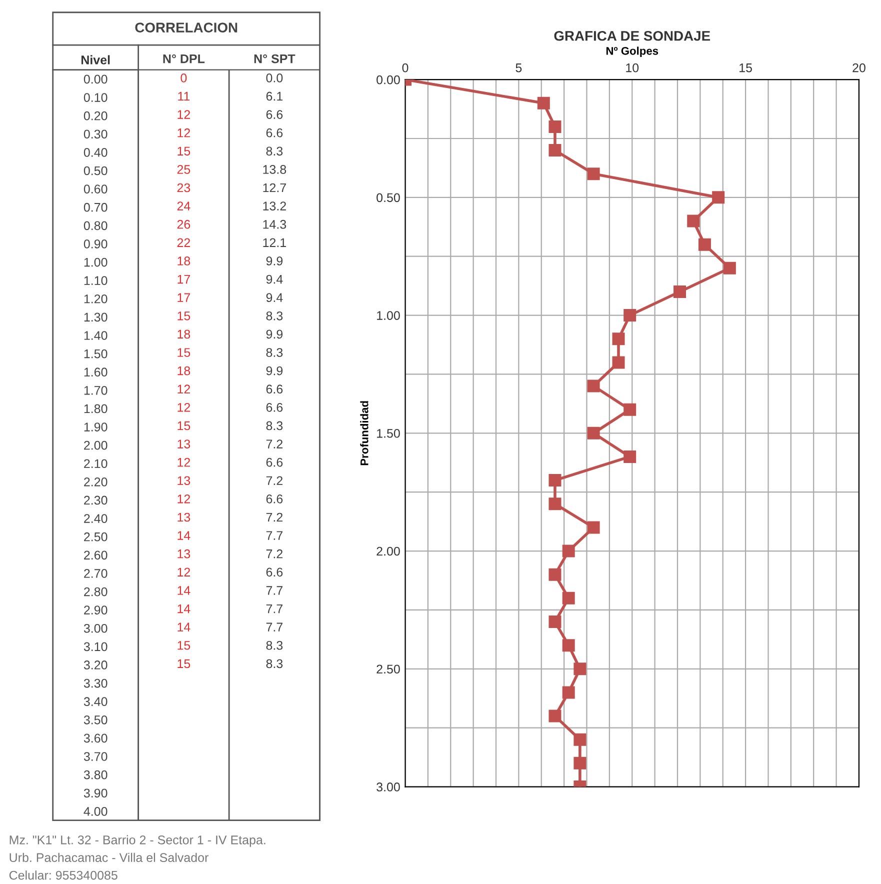  What do you see at coordinates (96, 409) in the screenshot?
I see `y-tick-label: 1.80` at bounding box center [96, 409].